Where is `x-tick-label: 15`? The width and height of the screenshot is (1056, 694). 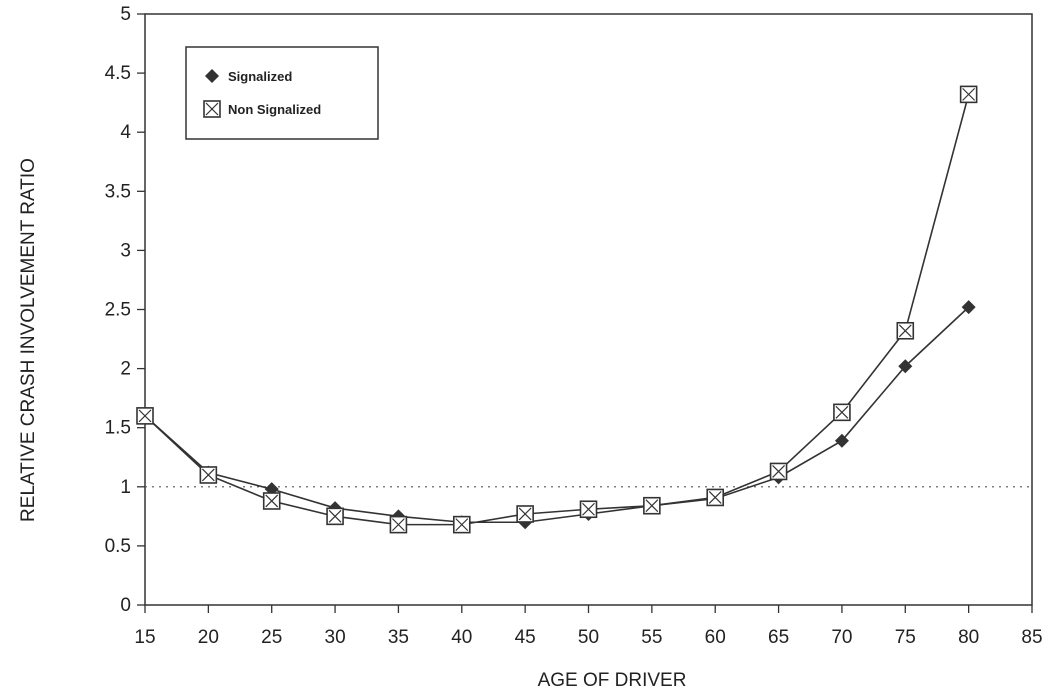 x-tick-label: 15 is located at coordinates (144, 637).